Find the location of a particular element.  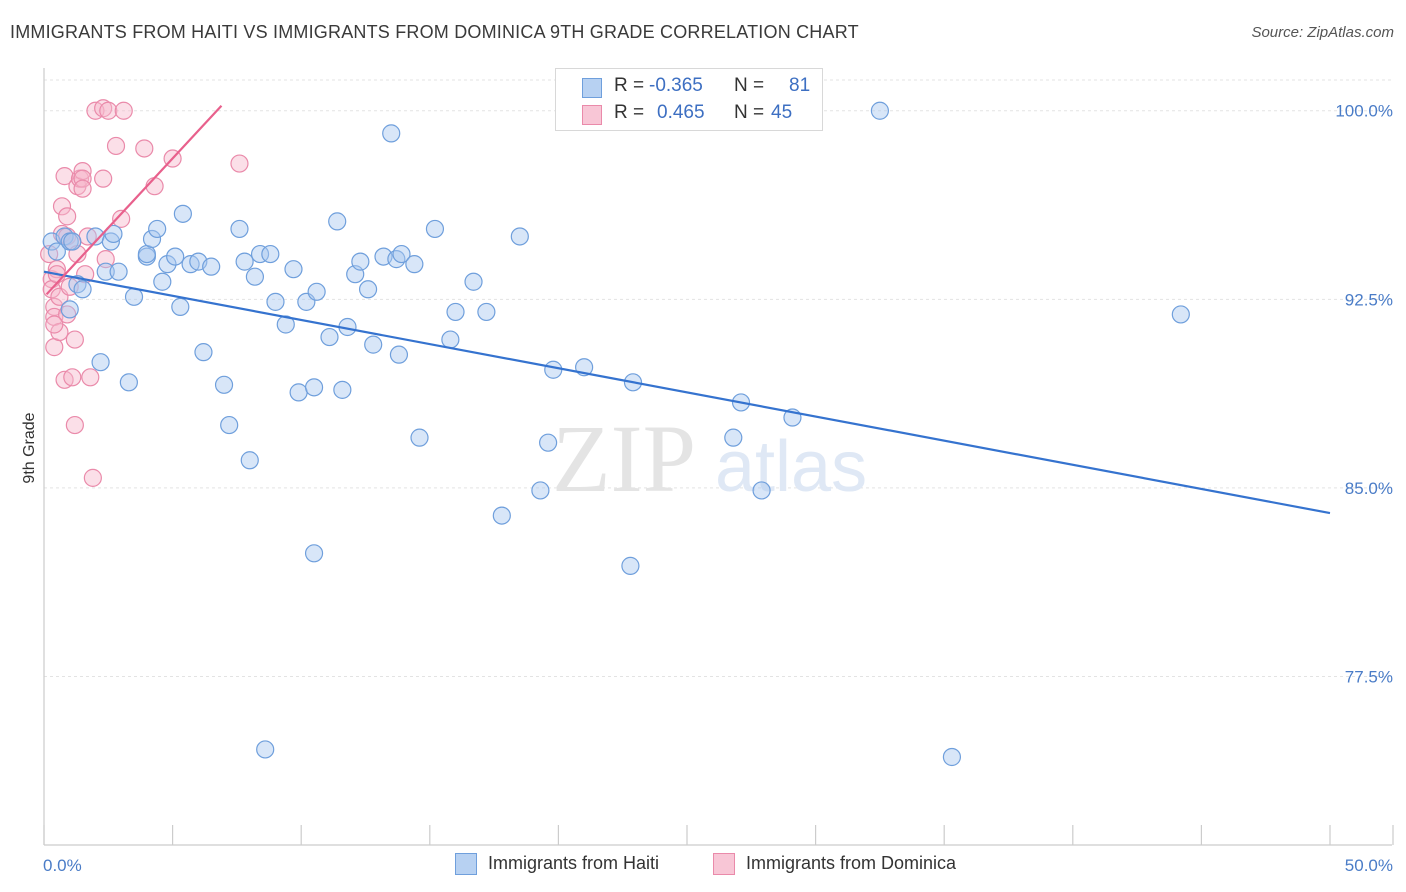

haiti-legend-swatch is located at coordinates (466, 864).